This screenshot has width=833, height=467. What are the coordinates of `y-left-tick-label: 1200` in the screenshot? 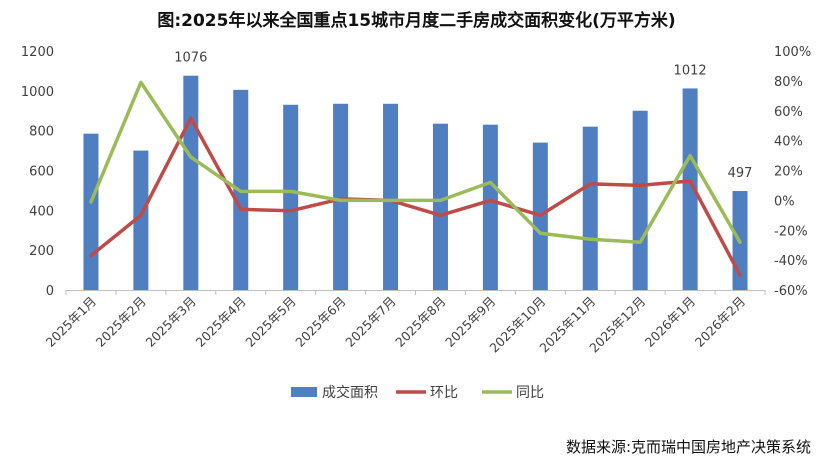 It's located at (37, 52).